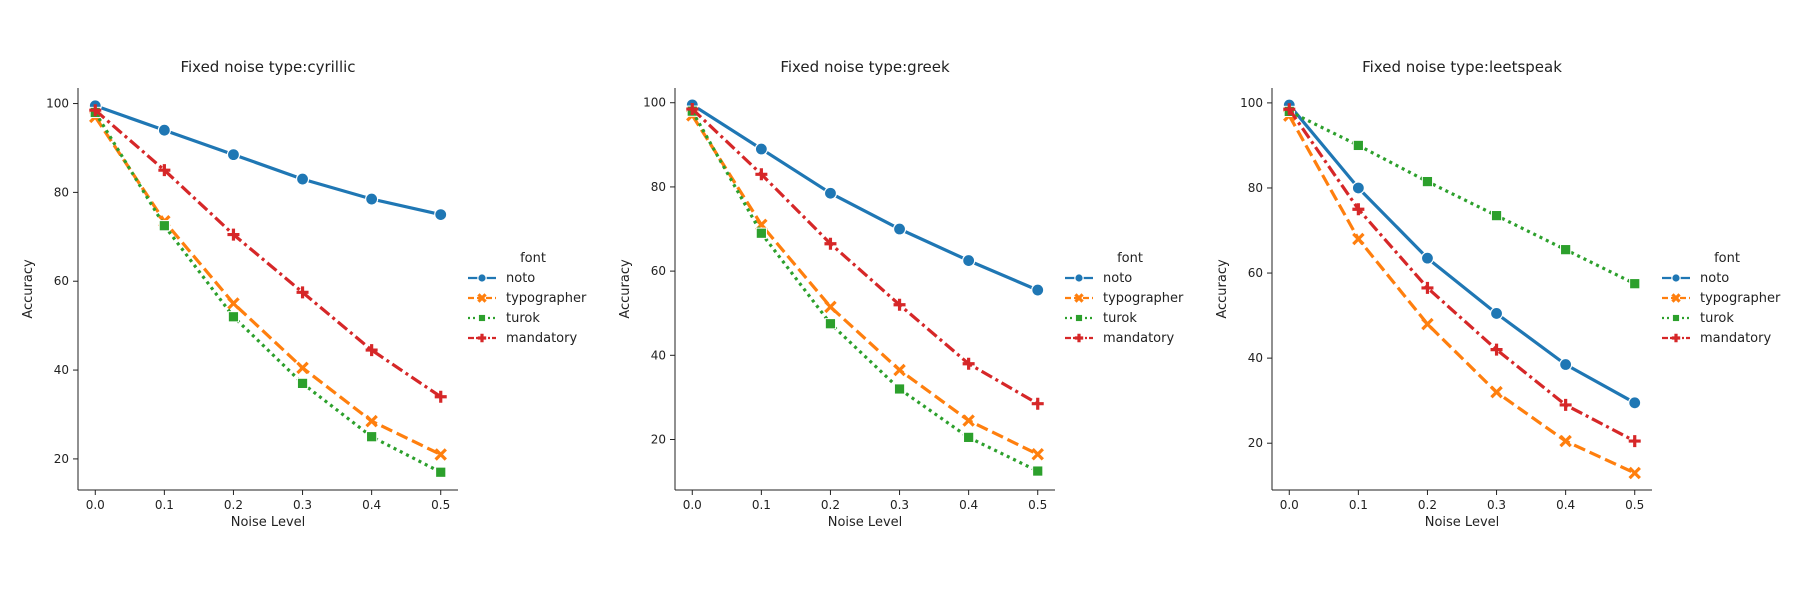 Image resolution: width=1800 pixels, height=600 pixels. I want to click on legend-label: typographer, so click(1143, 298).